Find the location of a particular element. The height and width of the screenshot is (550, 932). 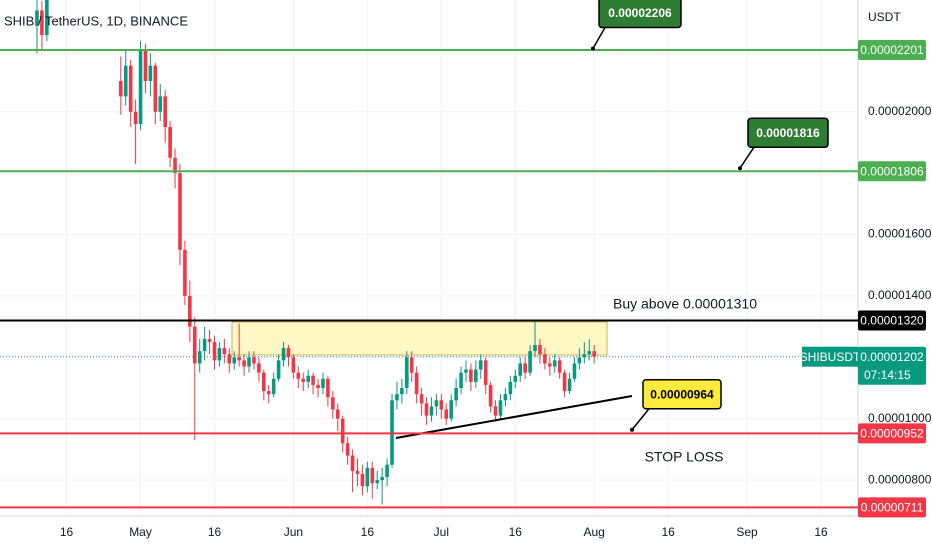

x-tick-label: Jul is located at coordinates (441, 532).